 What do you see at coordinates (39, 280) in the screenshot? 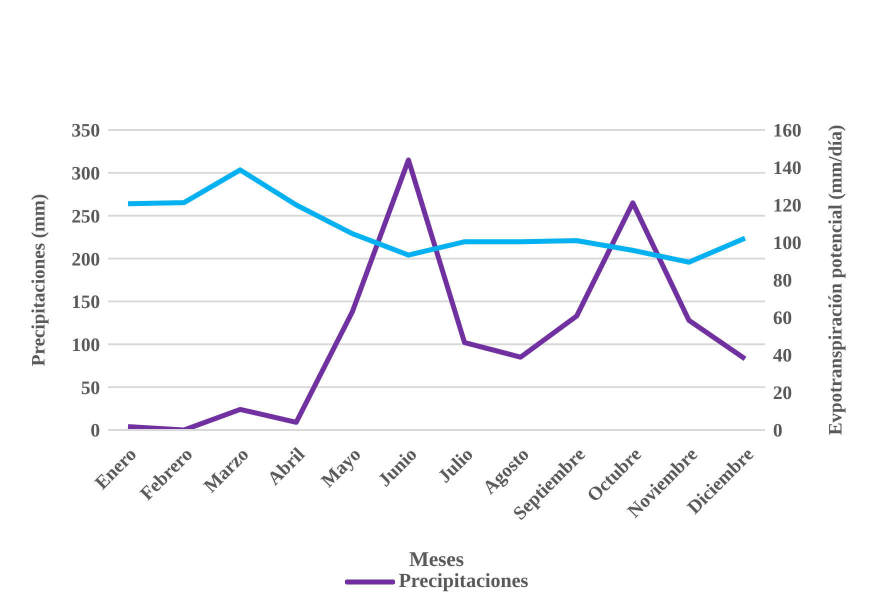
I see `y-axis-title: Precipitaciones (mm)` at bounding box center [39, 280].